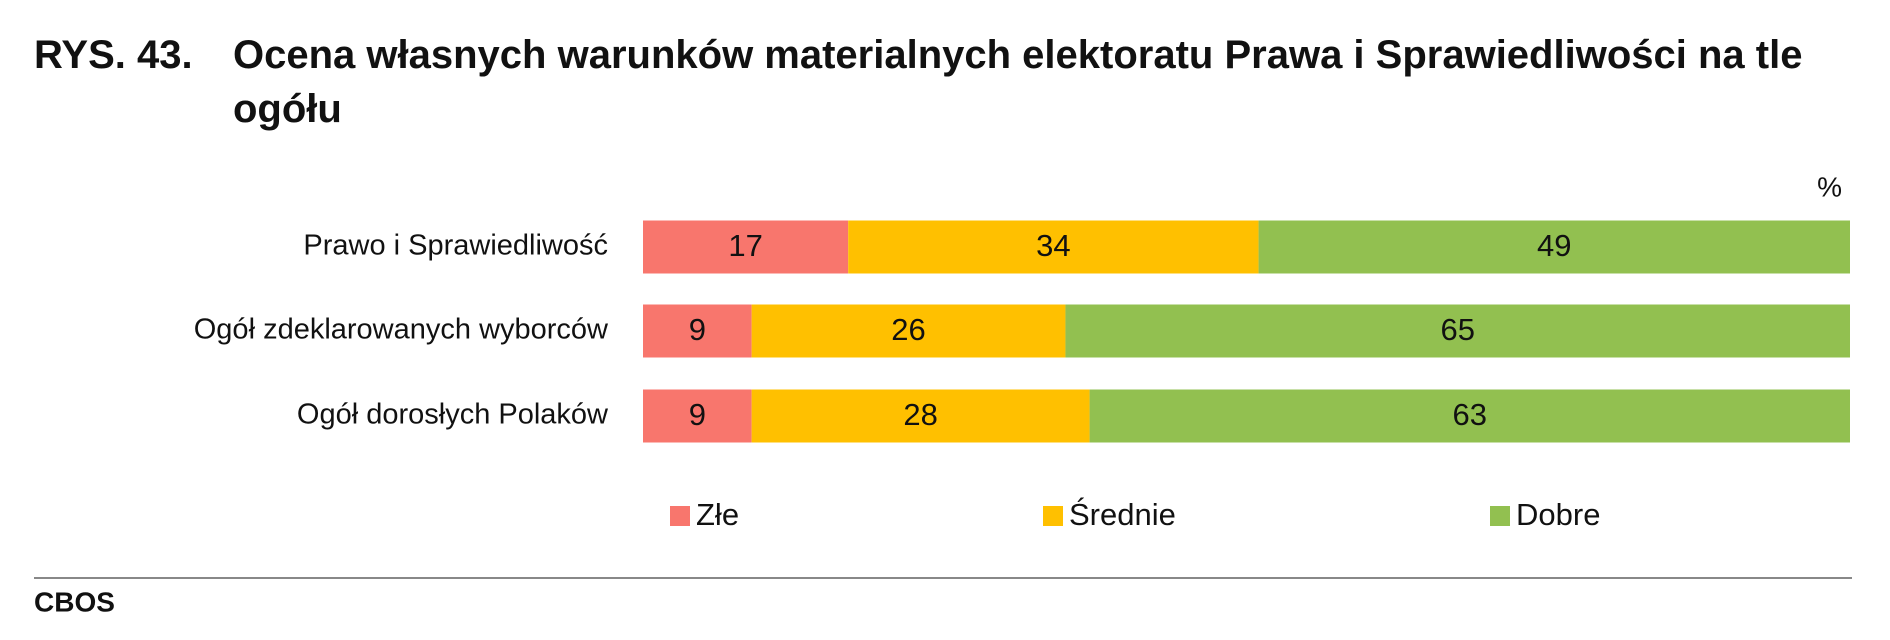  Describe the element at coordinates (401, 330) in the screenshot. I see `category-label: Ogół zdeklarowanych wyborców` at that location.